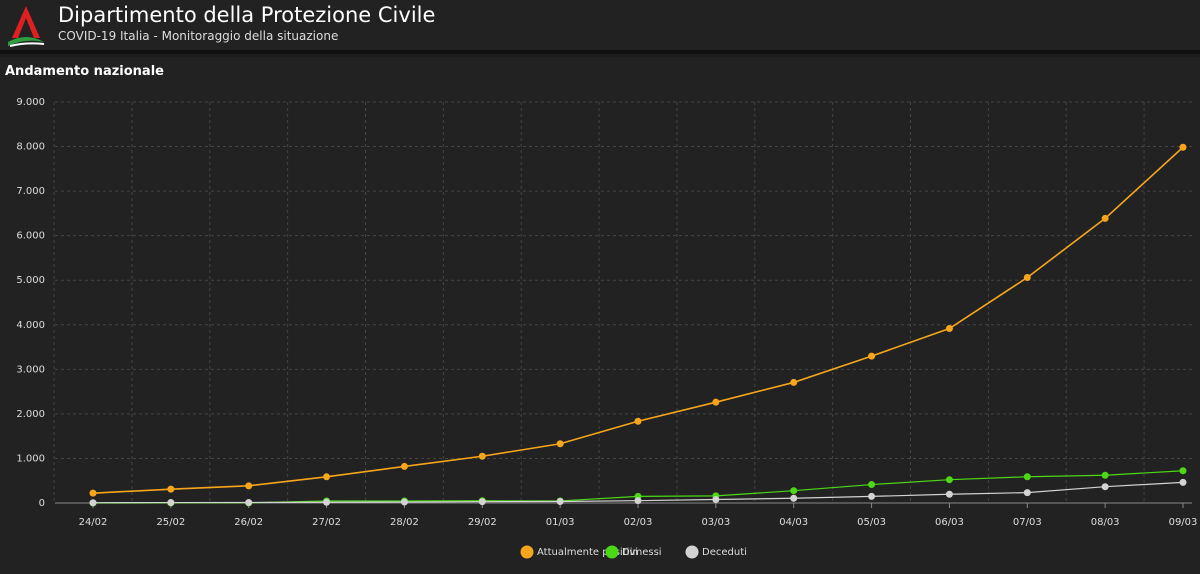  What do you see at coordinates (93, 522) in the screenshot?
I see `x-tick-label: 24/02` at bounding box center [93, 522].